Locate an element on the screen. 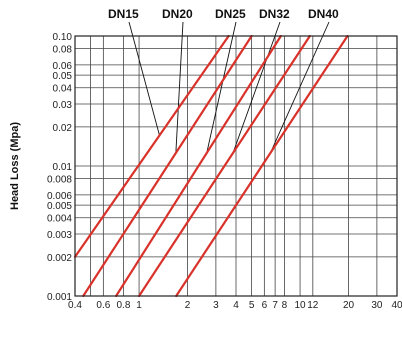 The height and width of the screenshot is (337, 402). x-tick-label: 40 is located at coordinates (396, 305).